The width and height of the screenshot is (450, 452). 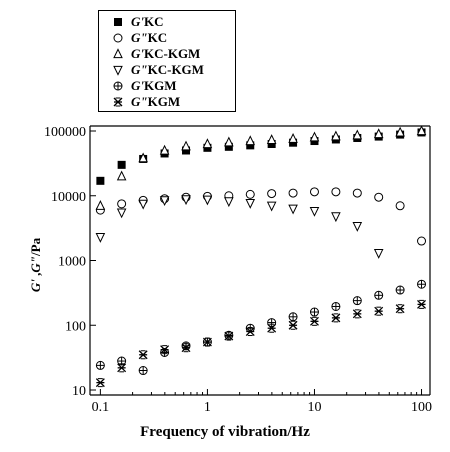 I want to click on legend-label: G'KGM, so click(x=154, y=85).